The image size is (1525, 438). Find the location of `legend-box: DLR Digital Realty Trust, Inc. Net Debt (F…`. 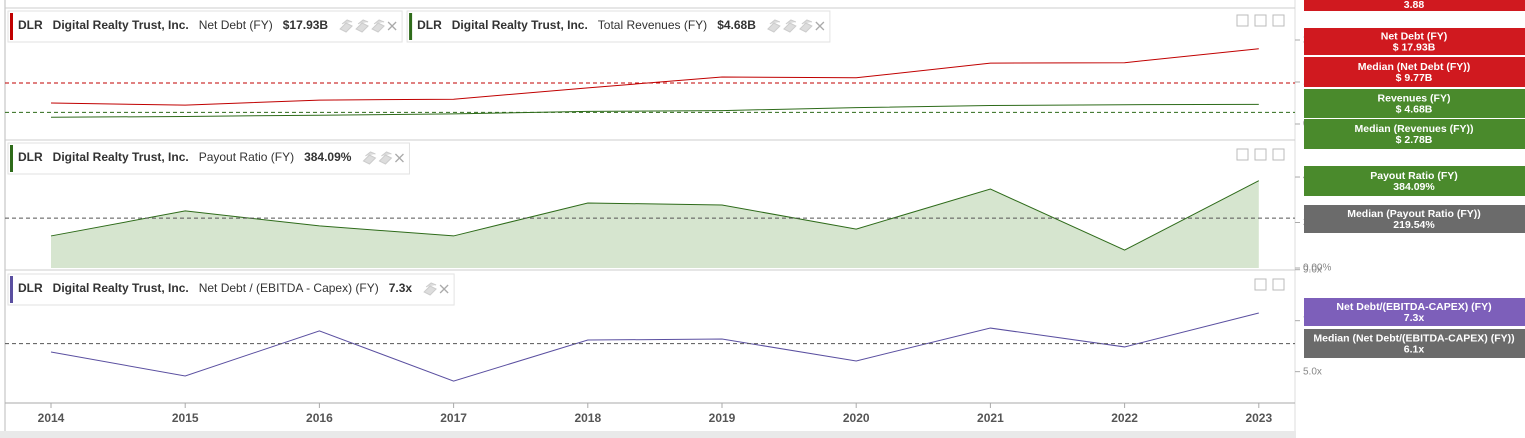

legend-box: DLR Digital Realty Trust, Inc. Net Debt (F… is located at coordinates (205, 26).